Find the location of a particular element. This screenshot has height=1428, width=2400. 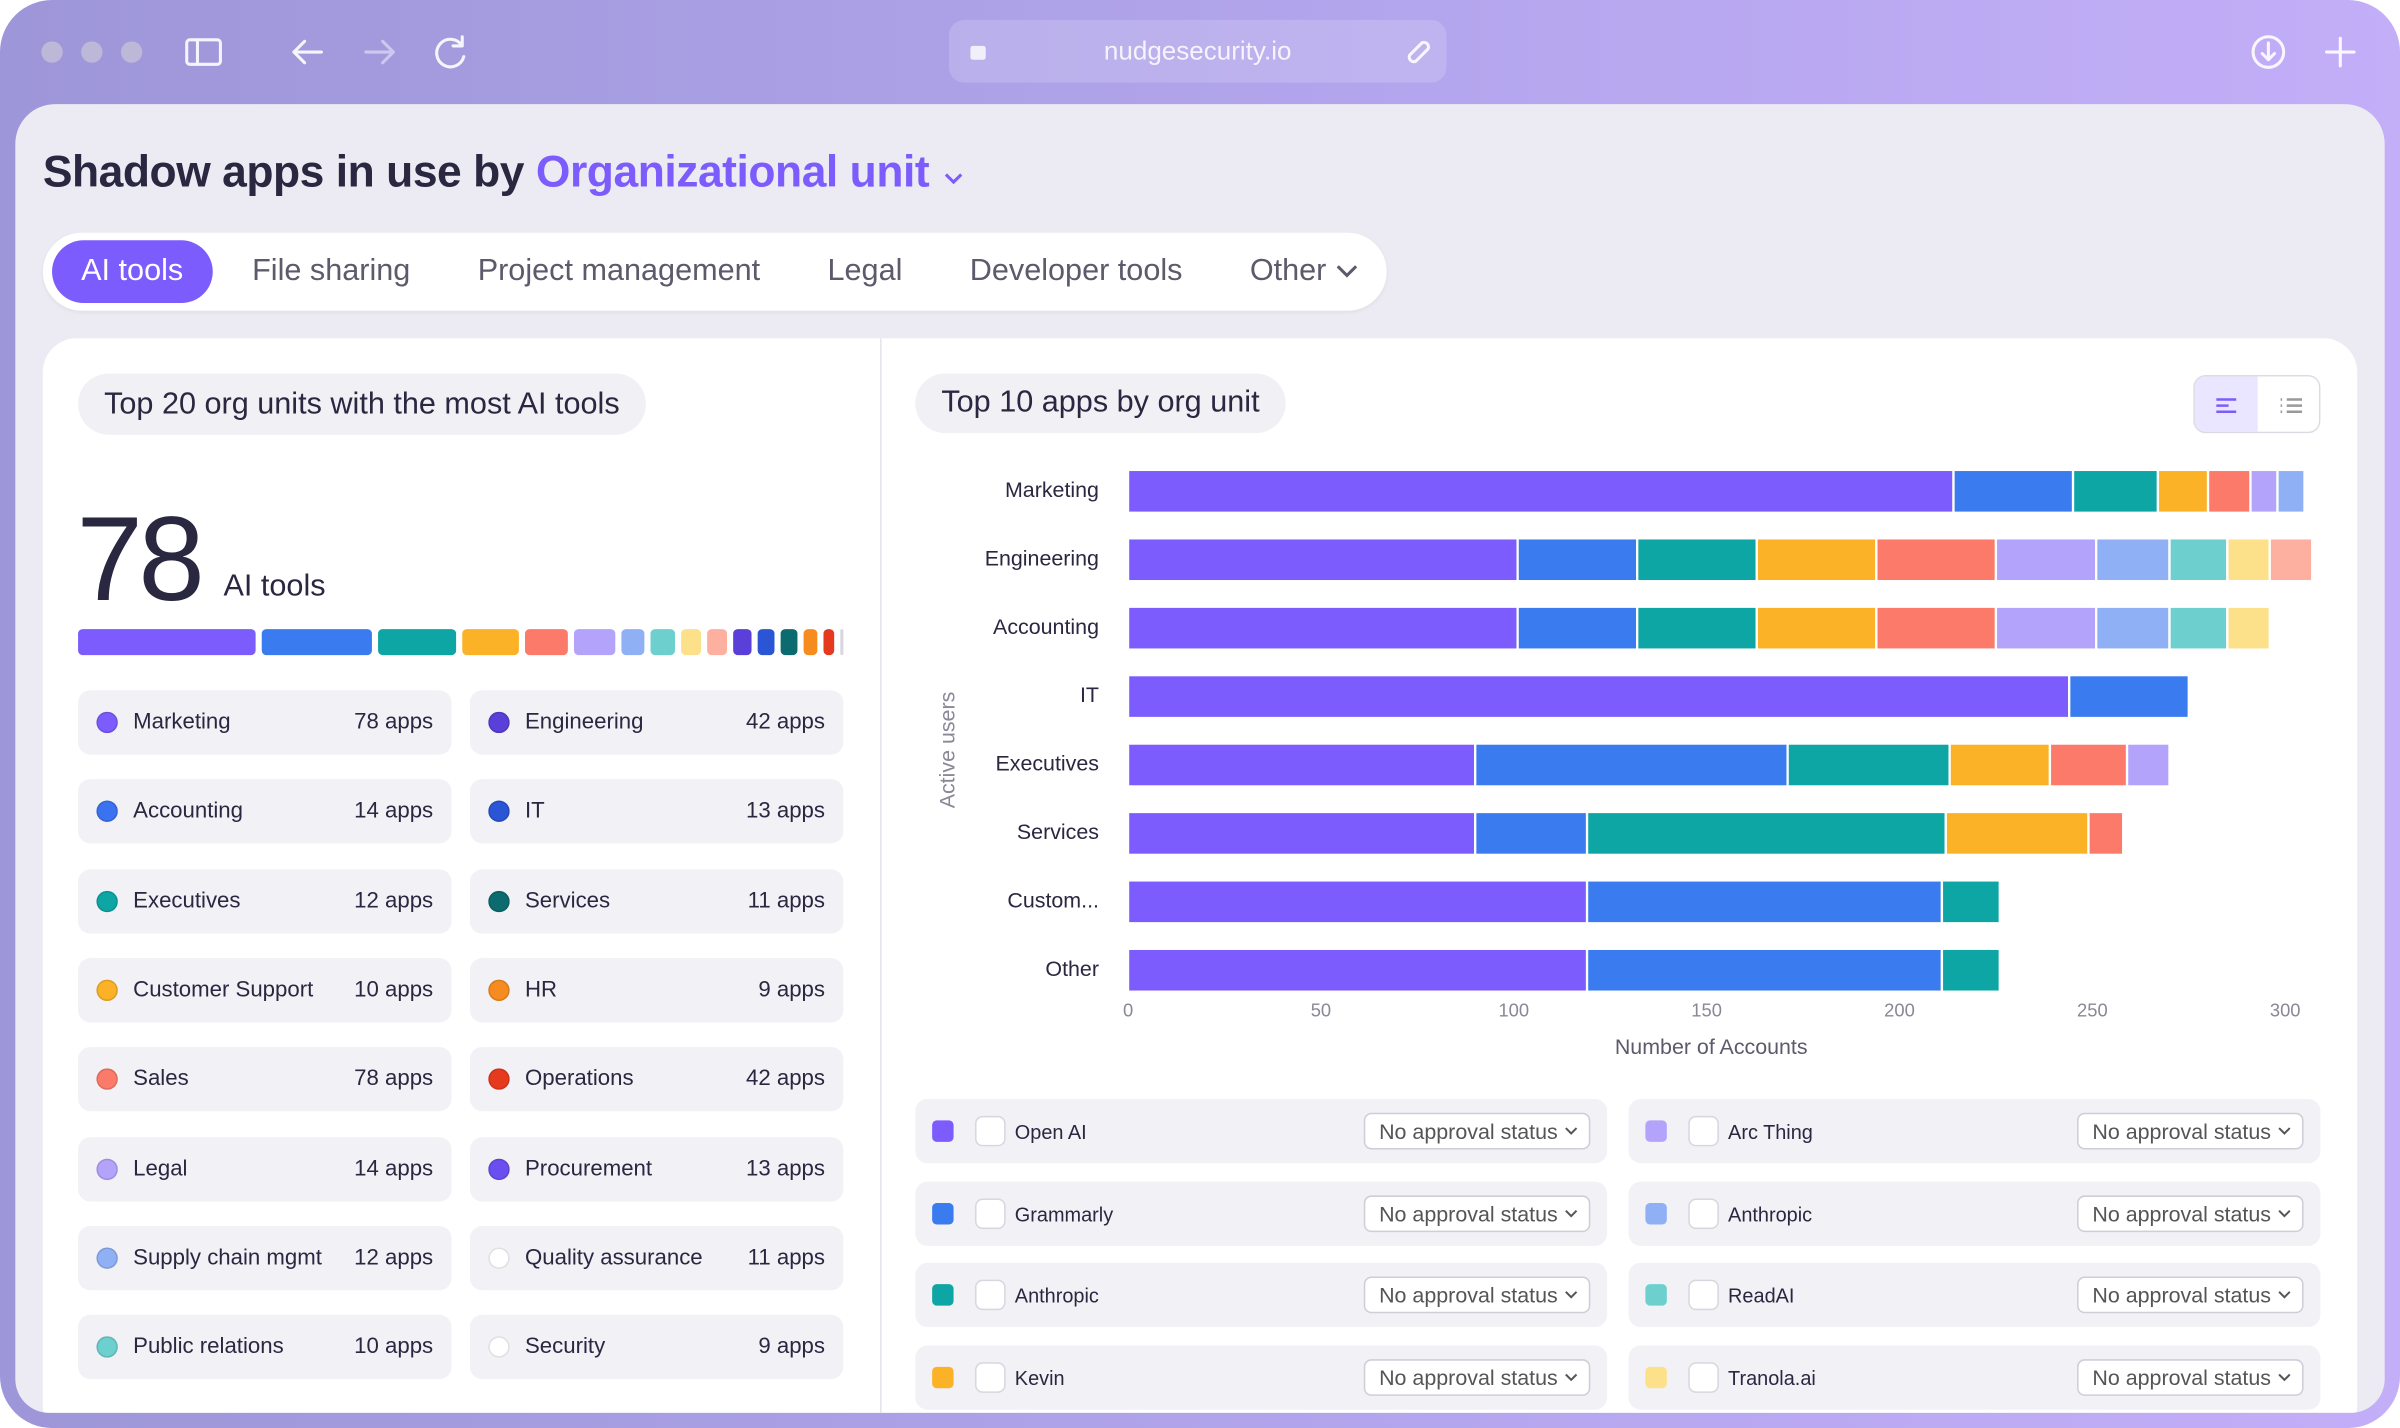

tab: AI tools is located at coordinates (132, 272).